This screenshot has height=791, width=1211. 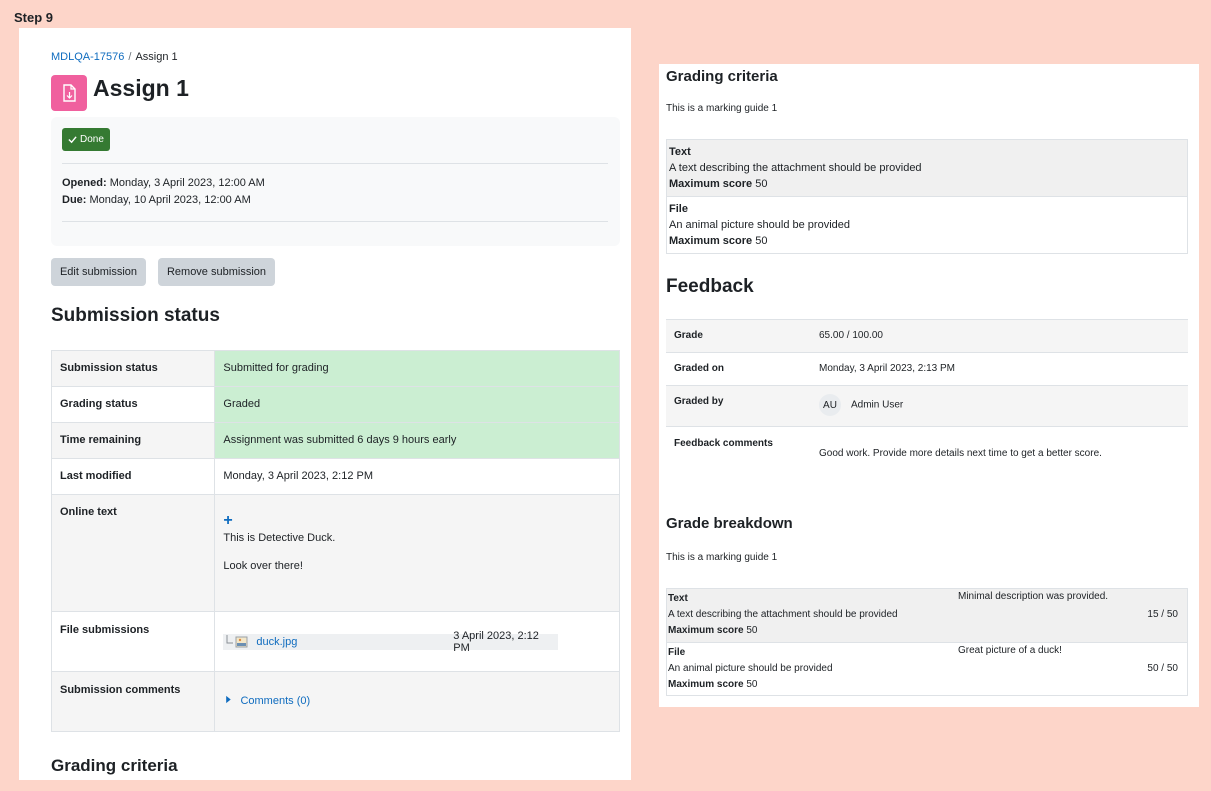 What do you see at coordinates (228, 520) in the screenshot?
I see `plus-icon: +` at bounding box center [228, 520].